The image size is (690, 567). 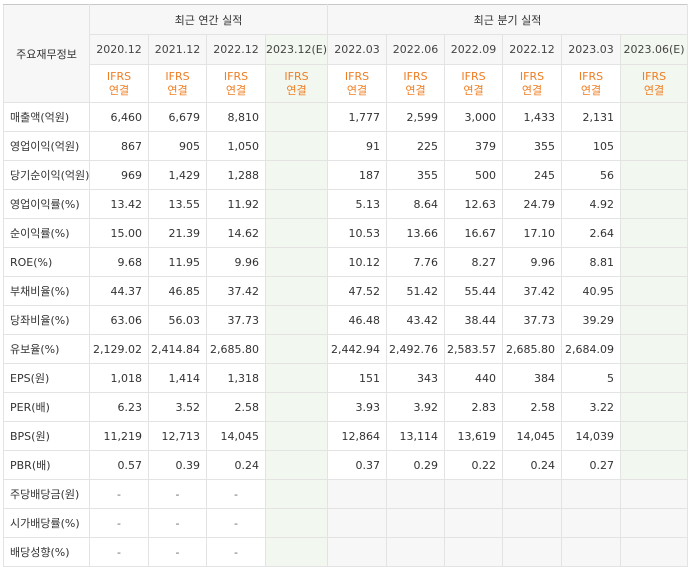 What do you see at coordinates (591, 76) in the screenshot?
I see `basis-standard: IFRS` at bounding box center [591, 76].